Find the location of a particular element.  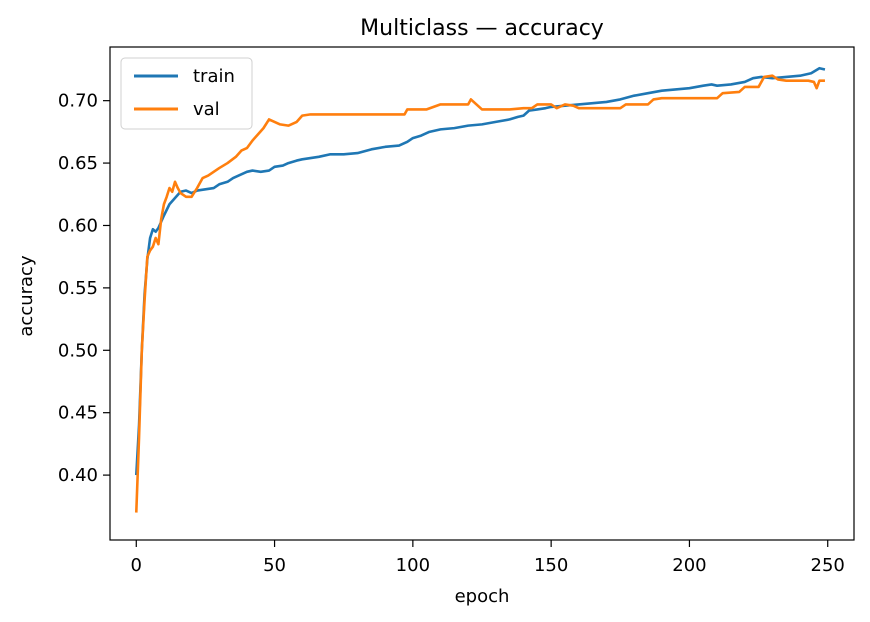

x-tick-label: 0 is located at coordinates (136, 565).